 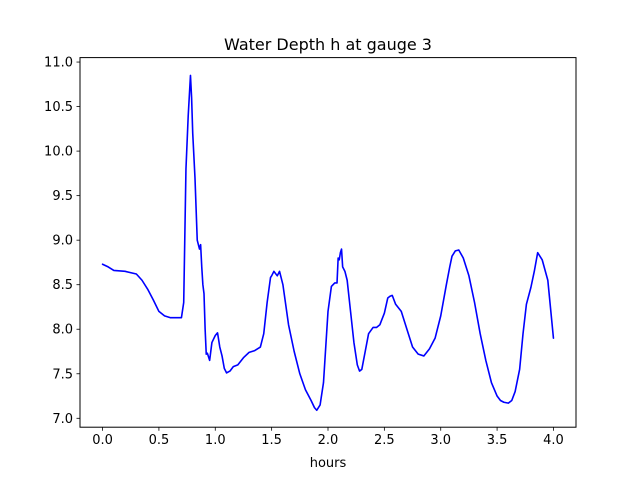 I want to click on y-tick-label: 7.0, so click(x=62, y=419).